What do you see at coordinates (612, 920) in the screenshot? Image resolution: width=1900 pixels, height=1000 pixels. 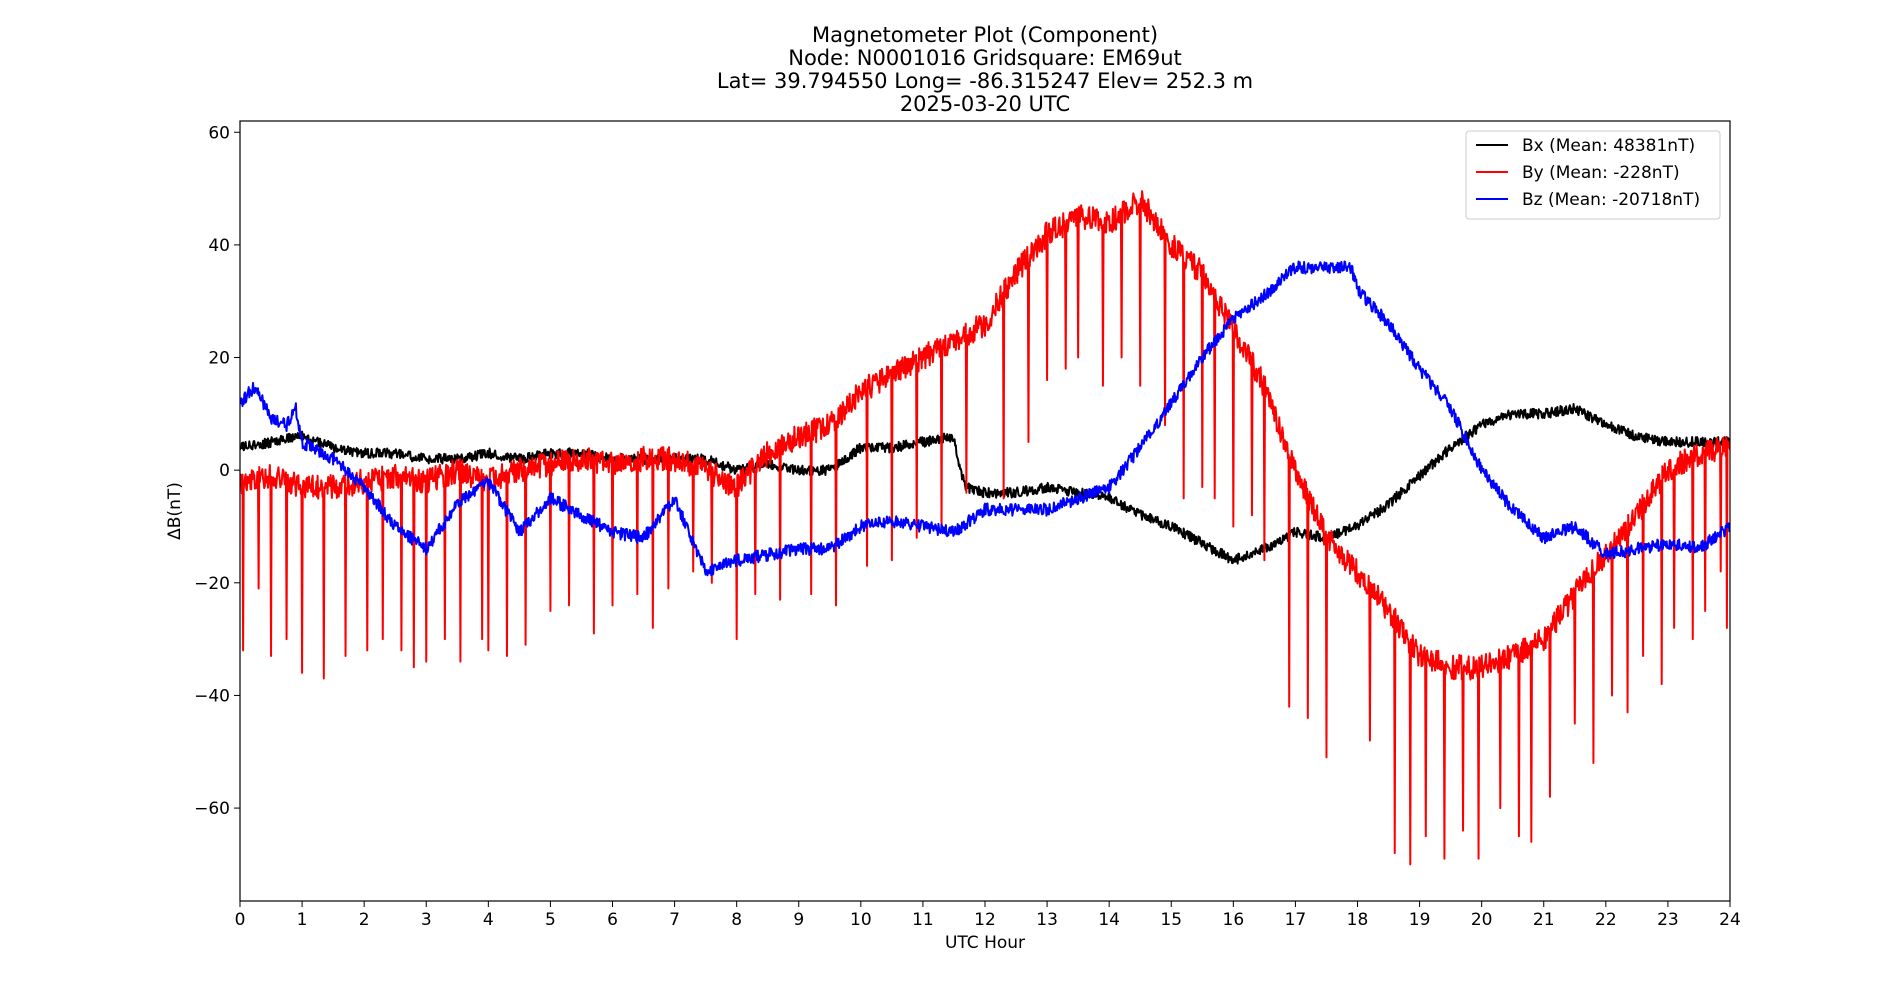 I see `x-tick-label: 6` at bounding box center [612, 920].